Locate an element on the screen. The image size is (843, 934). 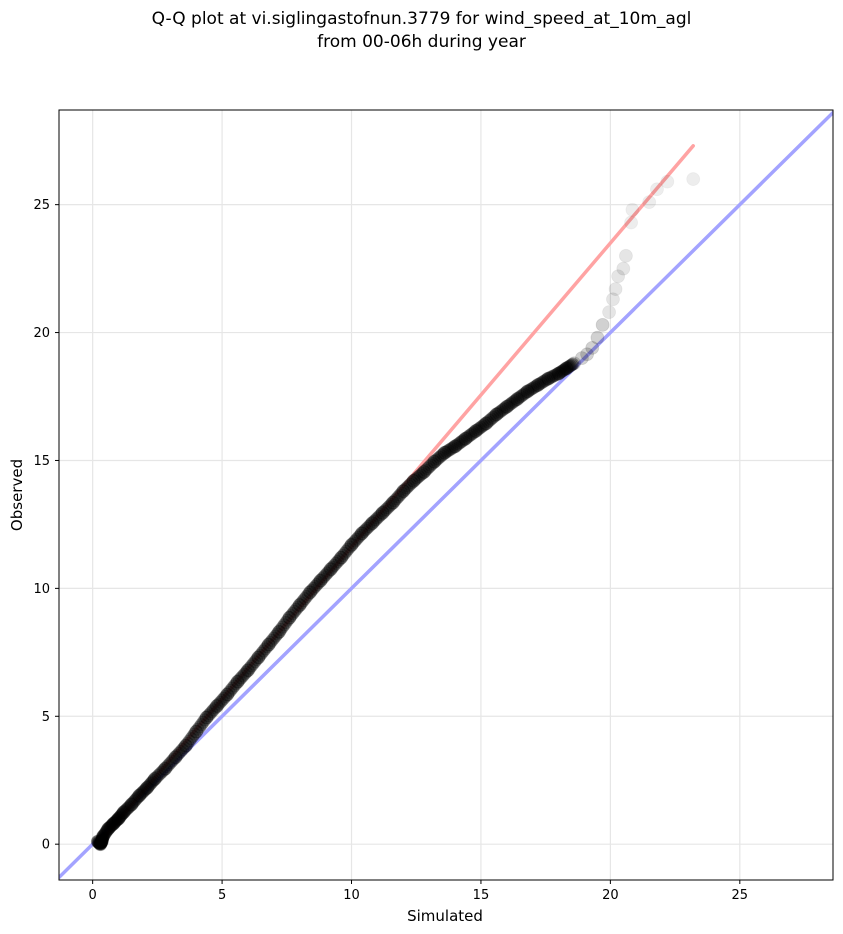
y-tick-label: 5 is located at coordinates (46, 717).